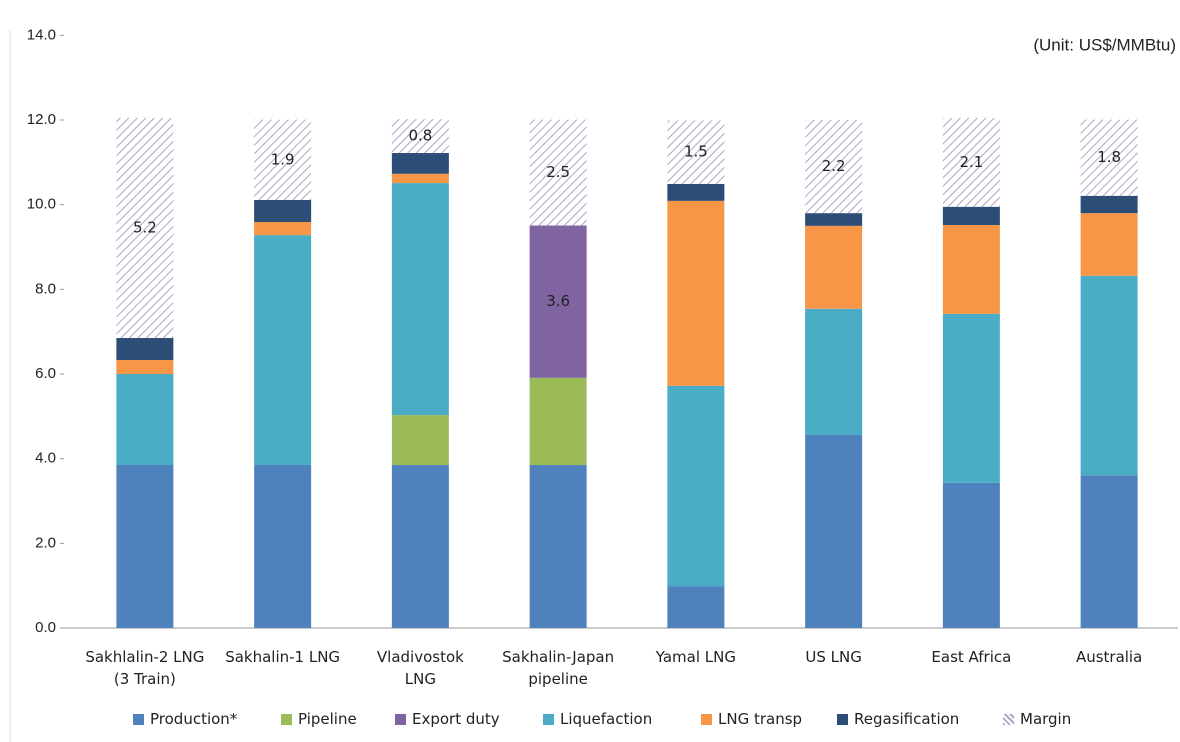 The width and height of the screenshot is (1180, 742). I want to click on y-tick-label: 6.0, so click(45, 373).